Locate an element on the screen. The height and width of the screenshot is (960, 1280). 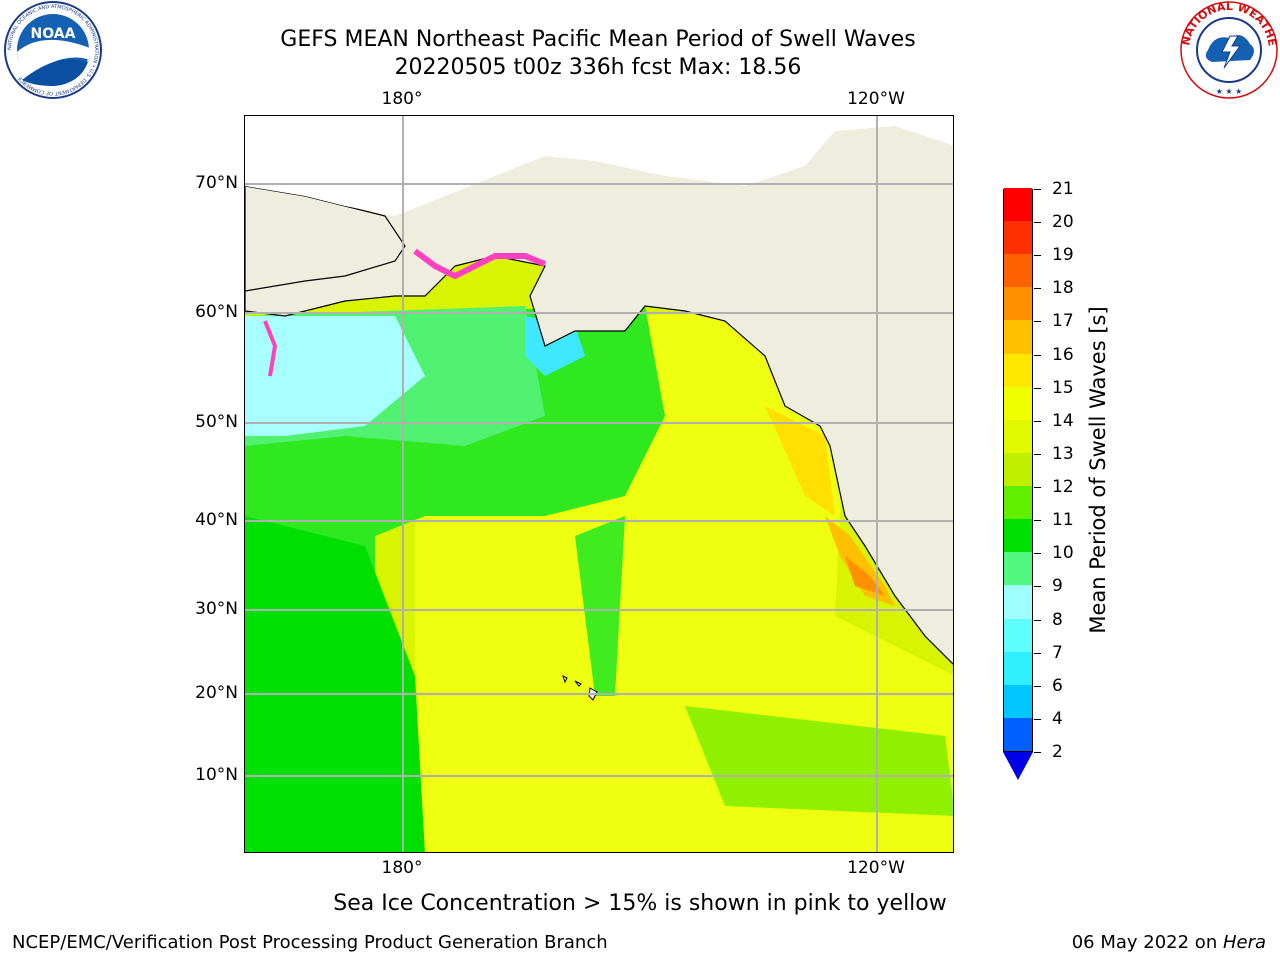
noaa-logo-text: NOAA is located at coordinates (53, 34).